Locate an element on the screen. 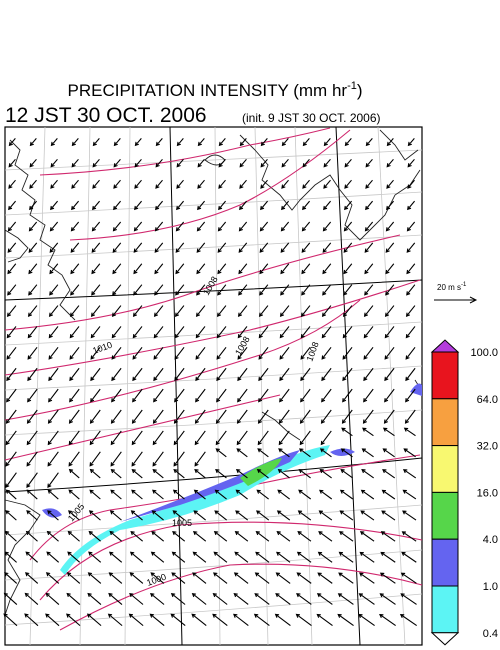 This screenshot has width=500, height=650. colorbar-label: 100.0 is located at coordinates (484, 353).